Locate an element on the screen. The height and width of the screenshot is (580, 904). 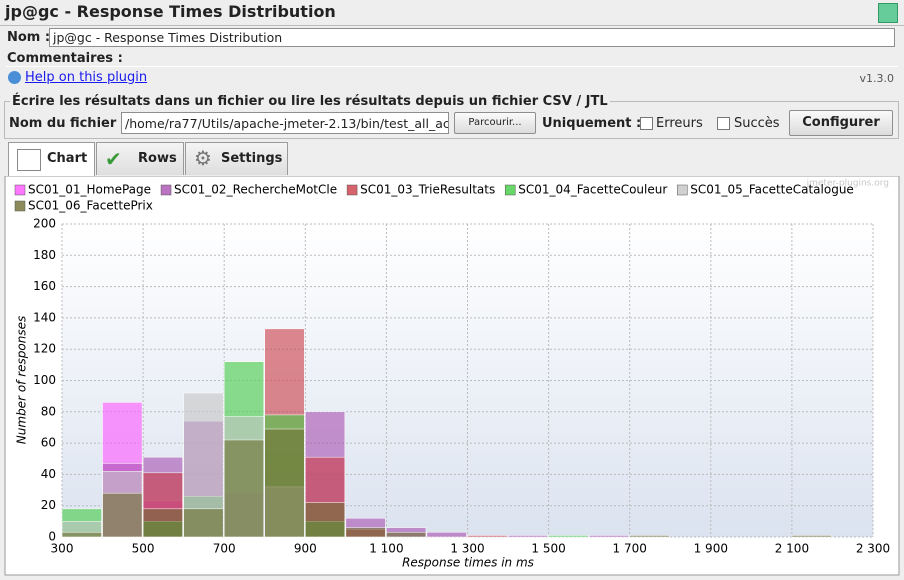
errors-checkbox is located at coordinates (646, 123).